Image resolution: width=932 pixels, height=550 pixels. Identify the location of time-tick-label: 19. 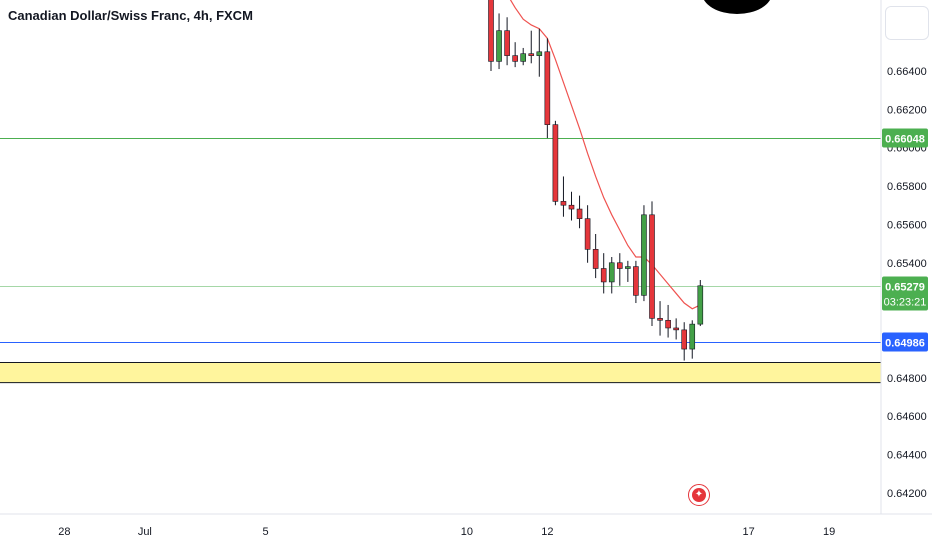
(829, 532).